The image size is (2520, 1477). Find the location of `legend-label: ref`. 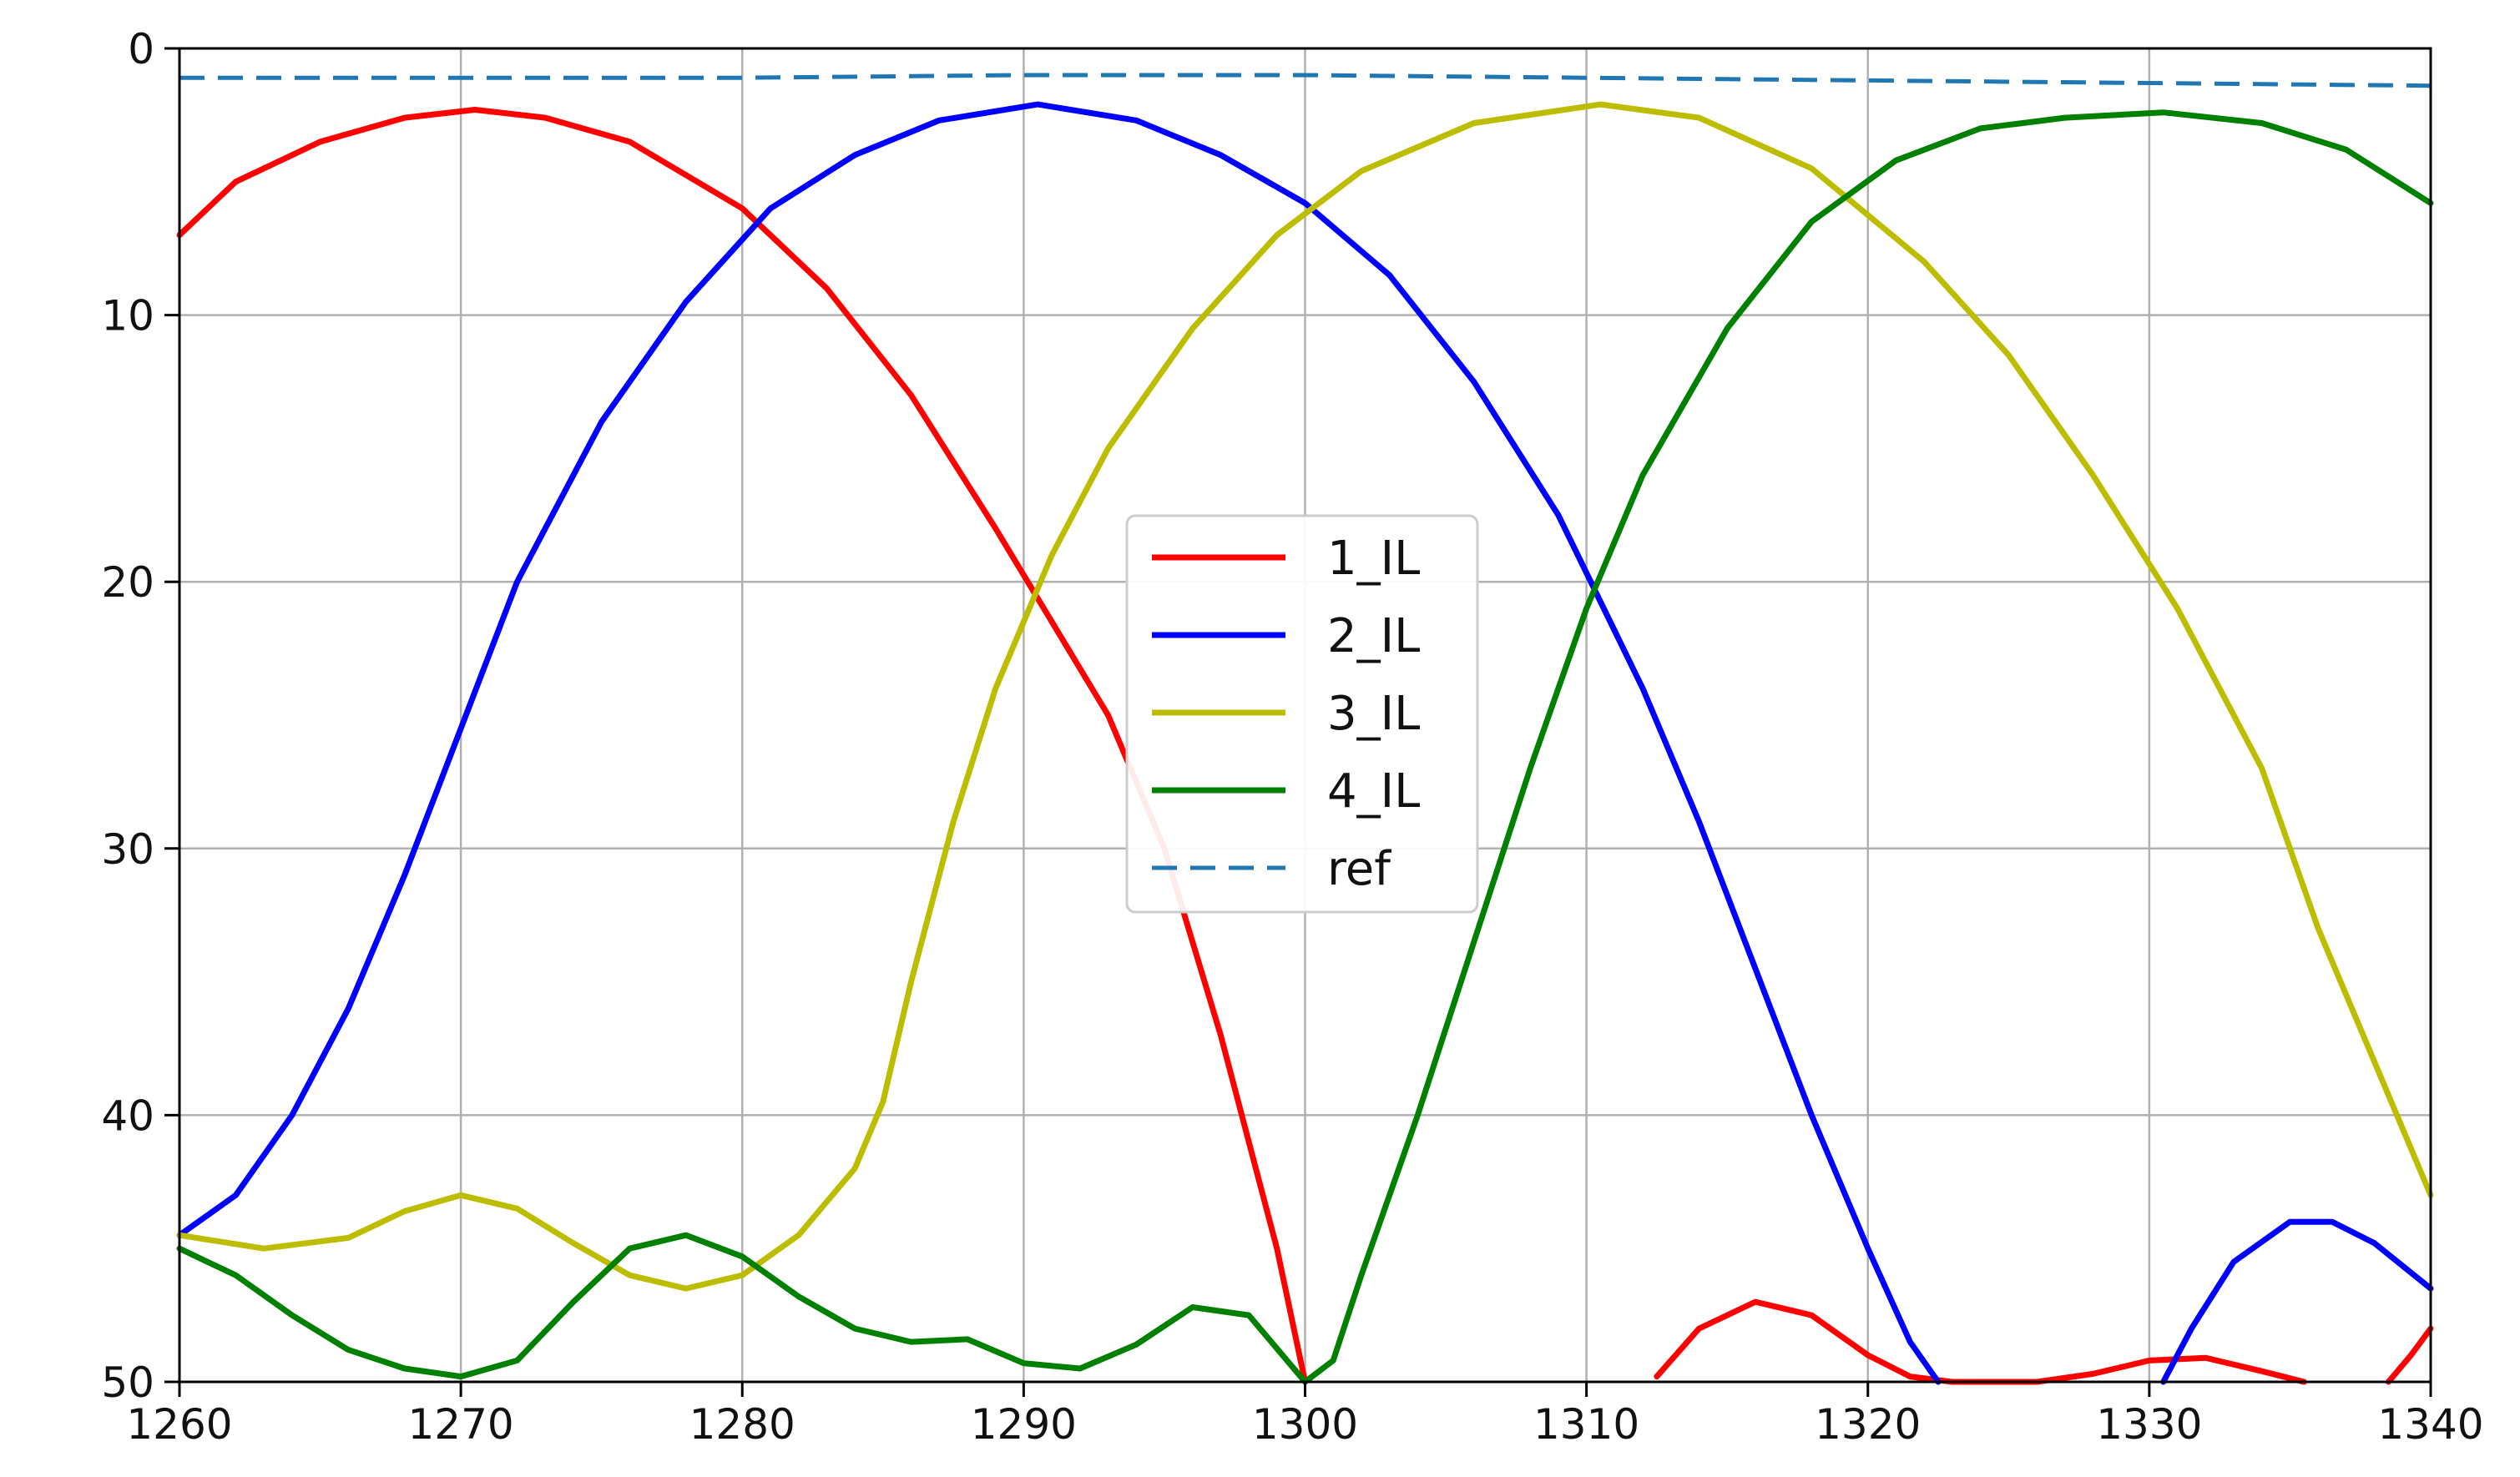

legend-label: ref is located at coordinates (1359, 869).